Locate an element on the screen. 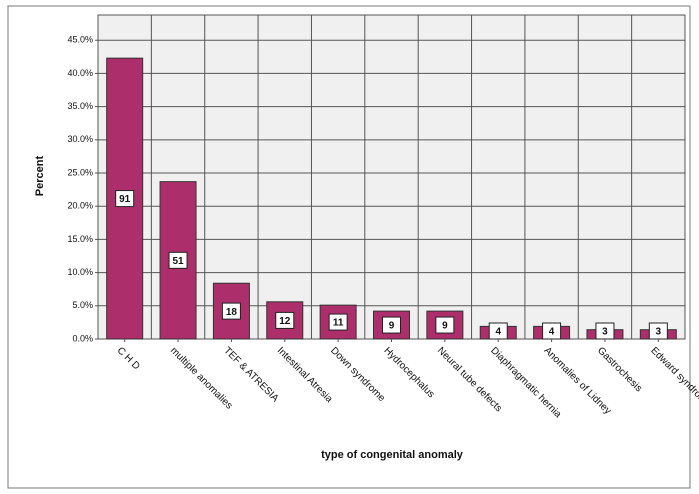 The width and height of the screenshot is (699, 494). data-label: 91 is located at coordinates (125, 199).